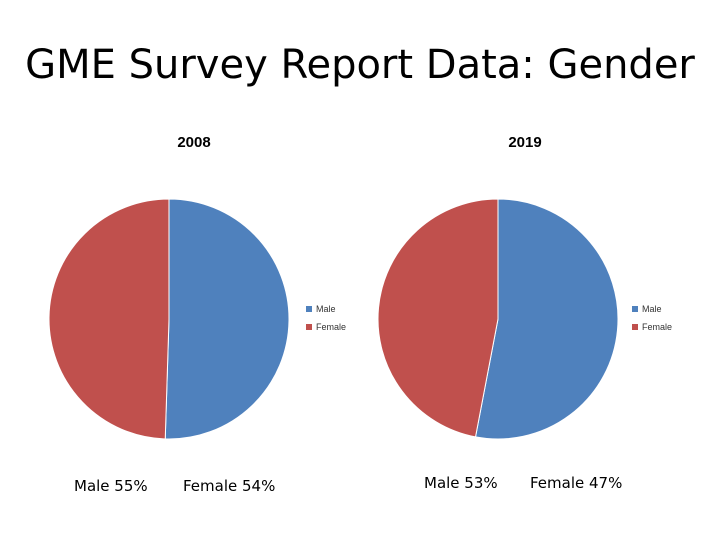  I want to click on caption-2019-male: Male 53%, so click(461, 483).